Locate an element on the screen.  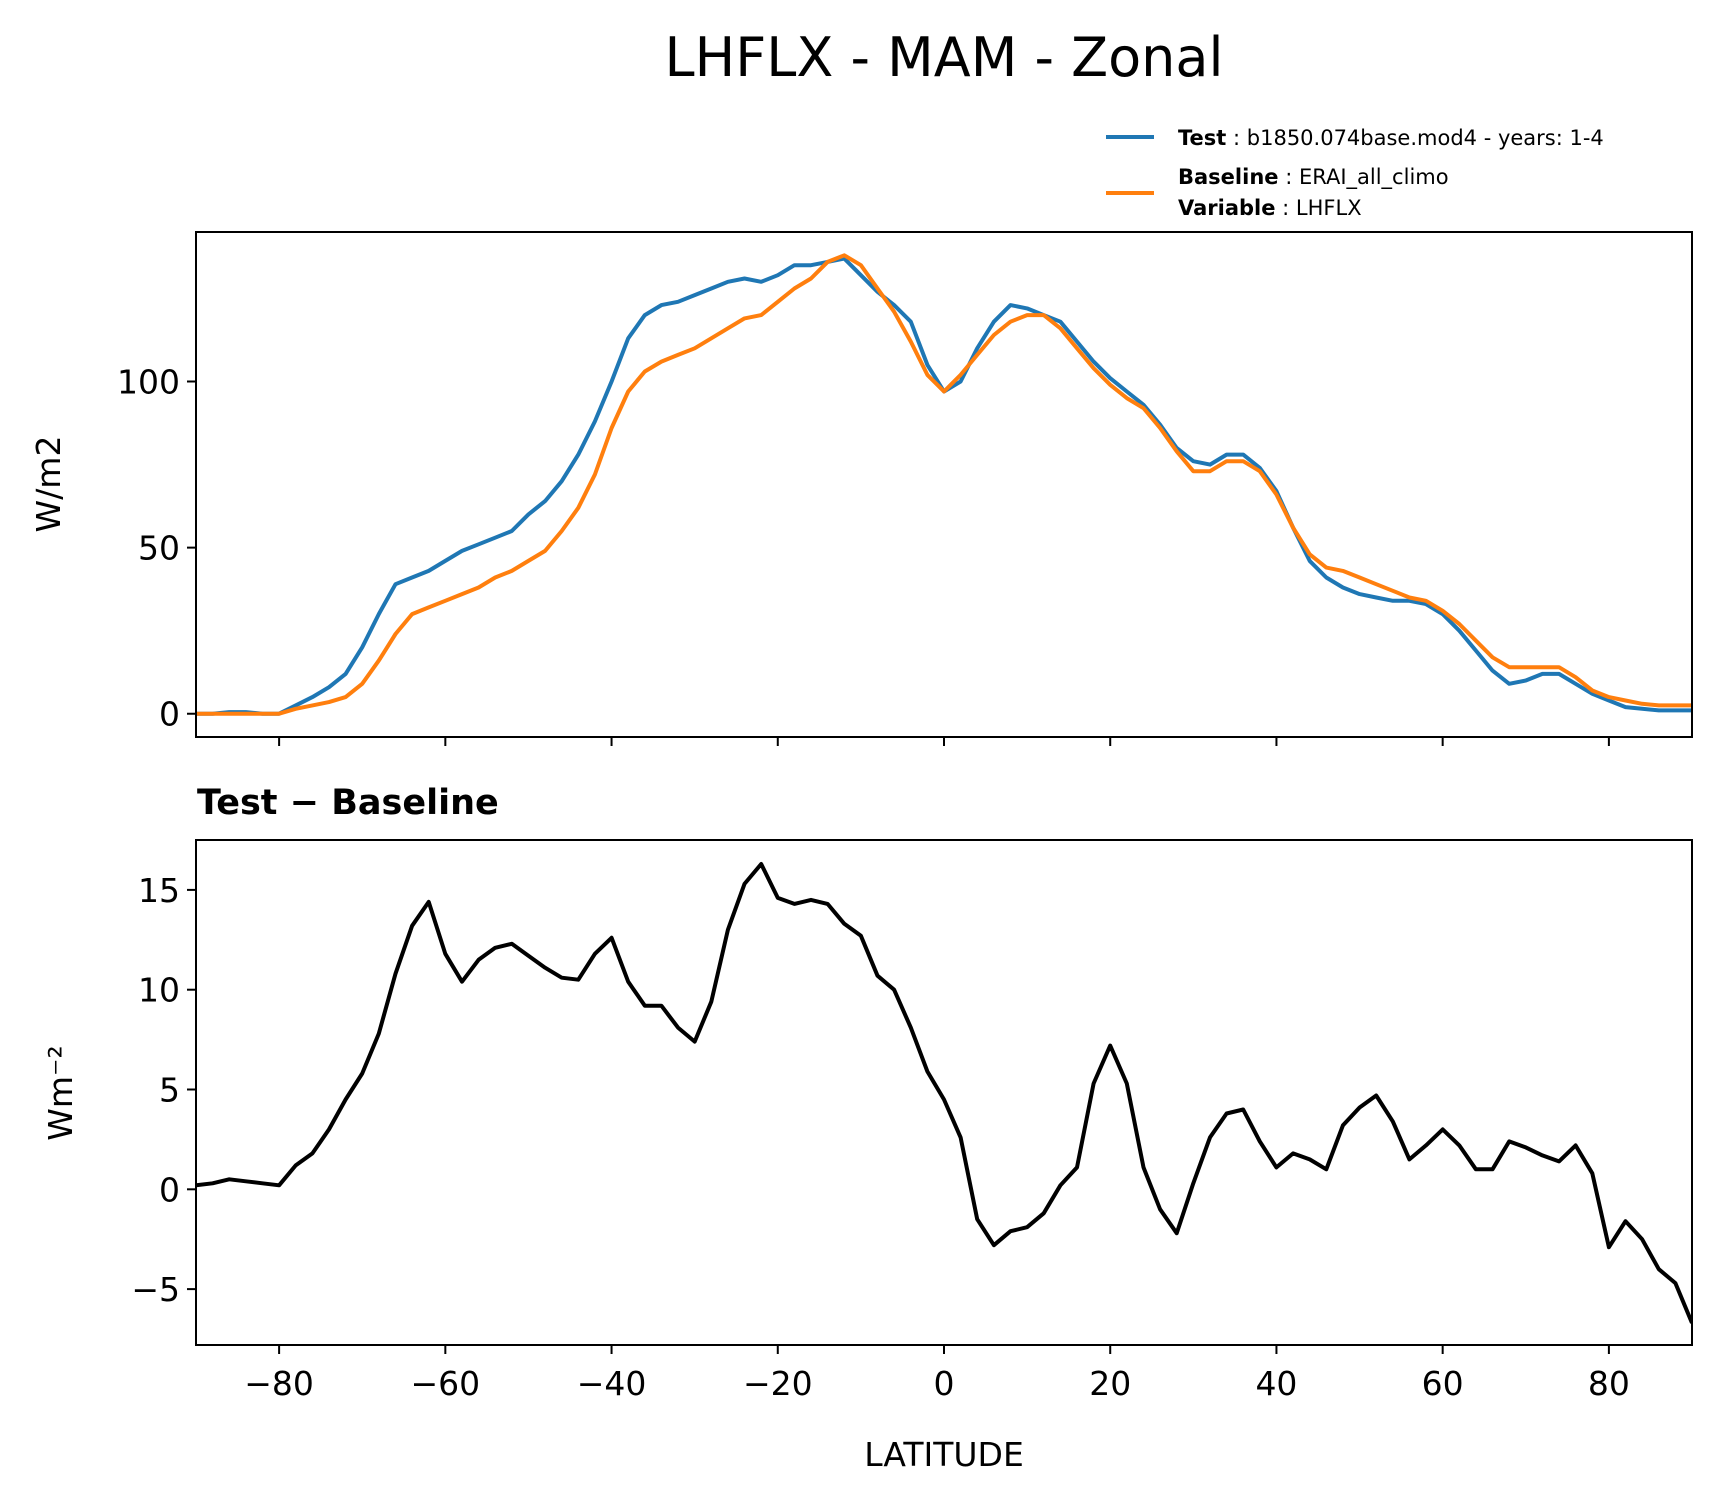
y-tick-label: 50 is located at coordinates (159, 548).